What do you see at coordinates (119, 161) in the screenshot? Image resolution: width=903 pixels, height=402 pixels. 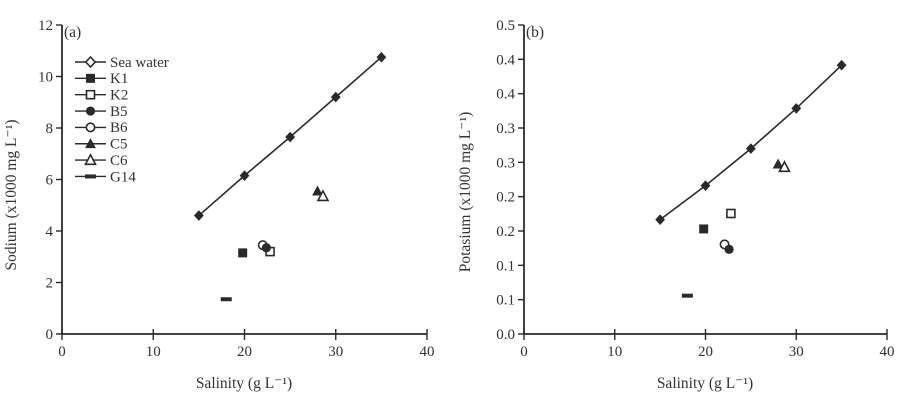 I see `legend-label-c6: C6` at bounding box center [119, 161].